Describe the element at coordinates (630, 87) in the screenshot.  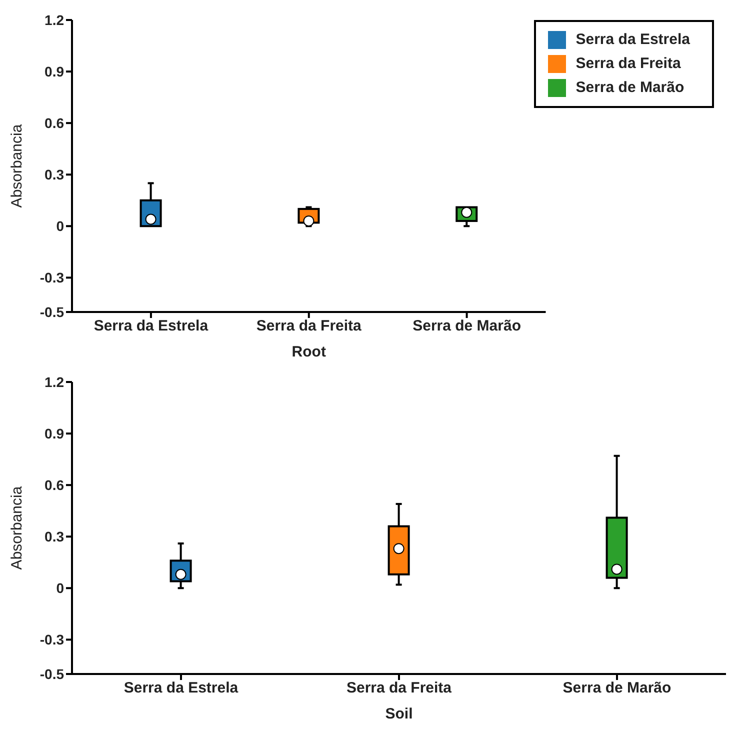
I see `legend-label: Serra de Marão` at that location.